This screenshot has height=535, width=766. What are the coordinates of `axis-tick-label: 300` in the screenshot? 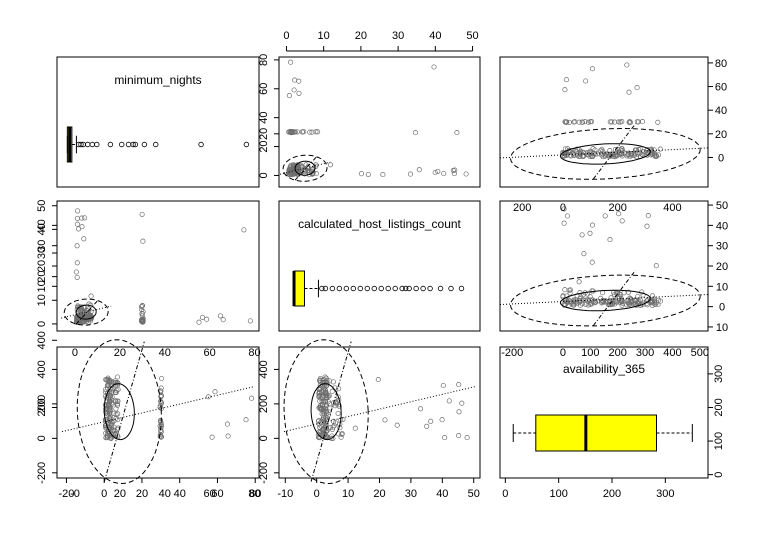 It's located at (665, 494).